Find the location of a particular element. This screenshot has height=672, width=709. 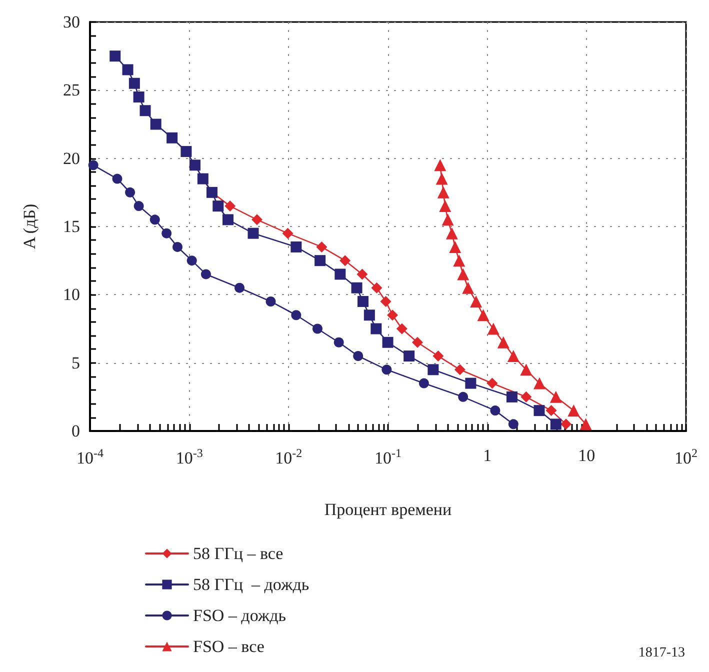

y-tick-label: 0 is located at coordinates (76, 431).